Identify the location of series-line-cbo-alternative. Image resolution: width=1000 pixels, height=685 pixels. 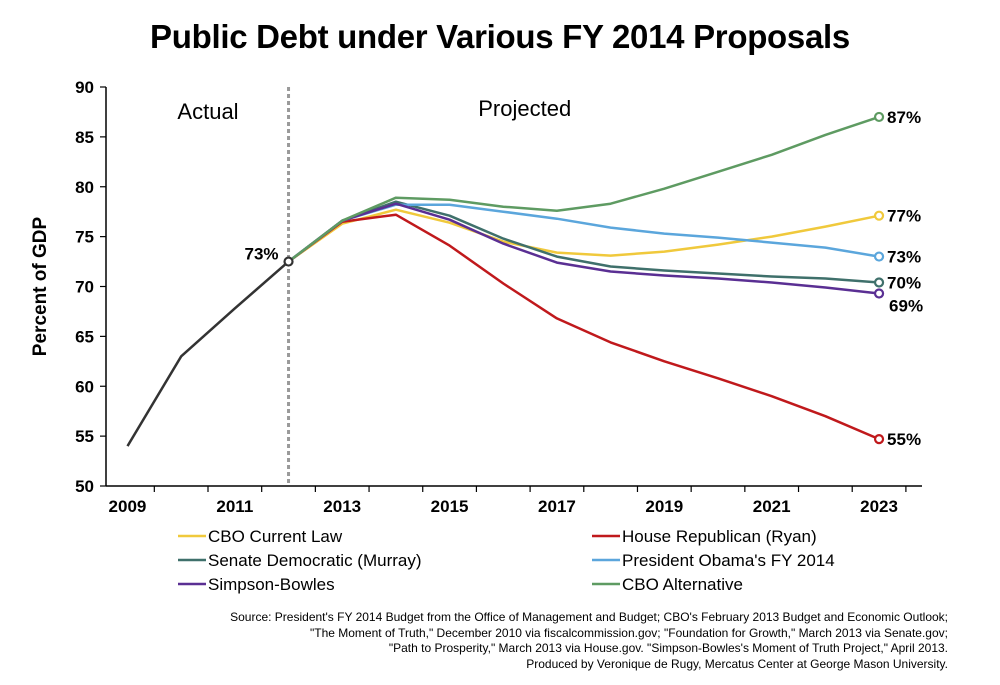
(583, 189).